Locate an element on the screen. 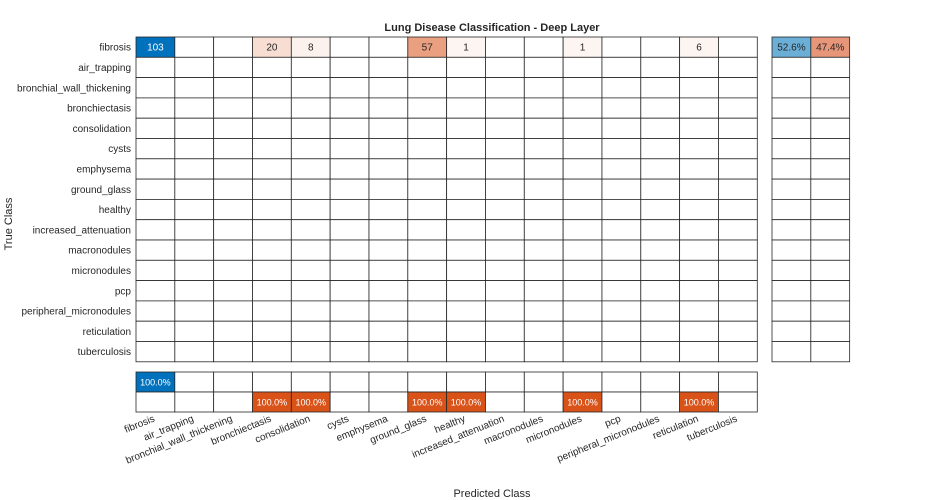  y-tick-label: tuberculosis is located at coordinates (104, 352).